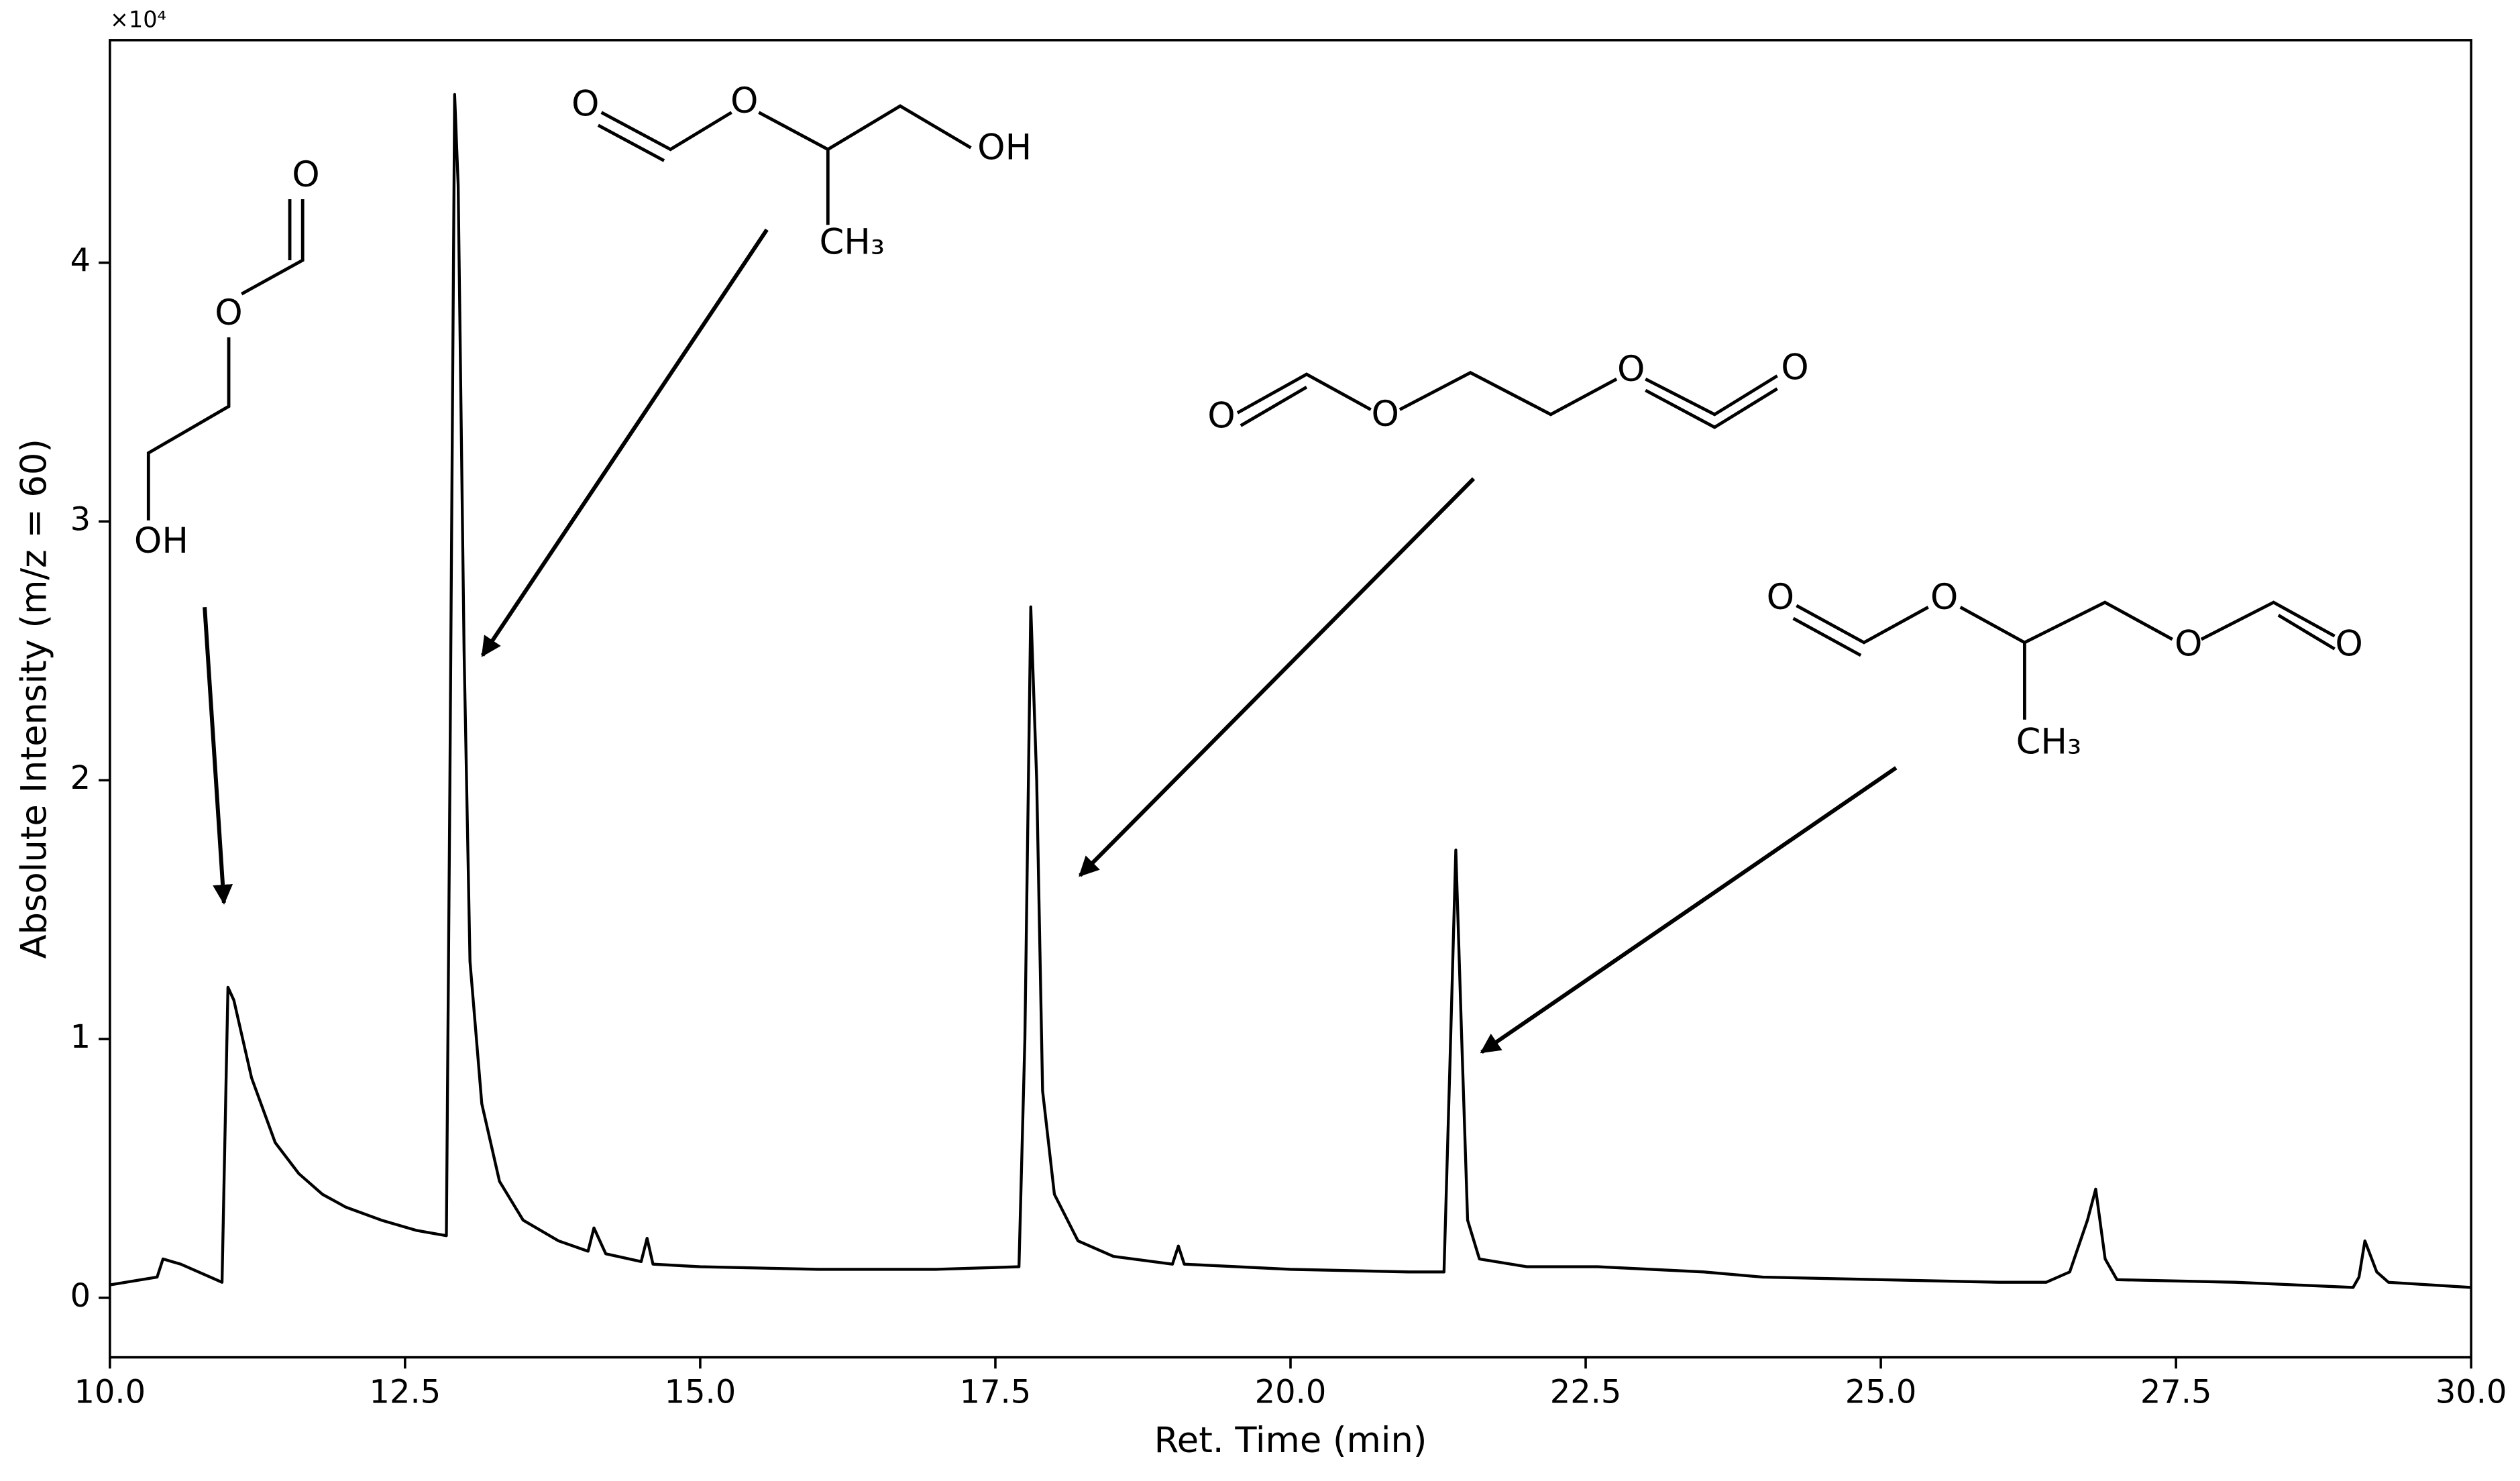  Describe the element at coordinates (1291, 1392) in the screenshot. I see `x-tick-label: 20.0` at that location.